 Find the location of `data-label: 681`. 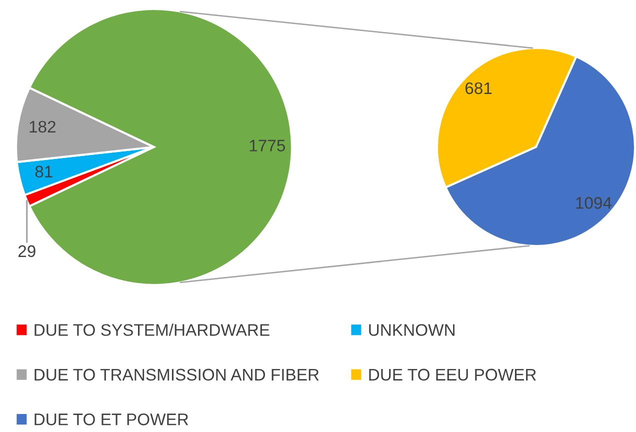

data-label: 681 is located at coordinates (478, 88).